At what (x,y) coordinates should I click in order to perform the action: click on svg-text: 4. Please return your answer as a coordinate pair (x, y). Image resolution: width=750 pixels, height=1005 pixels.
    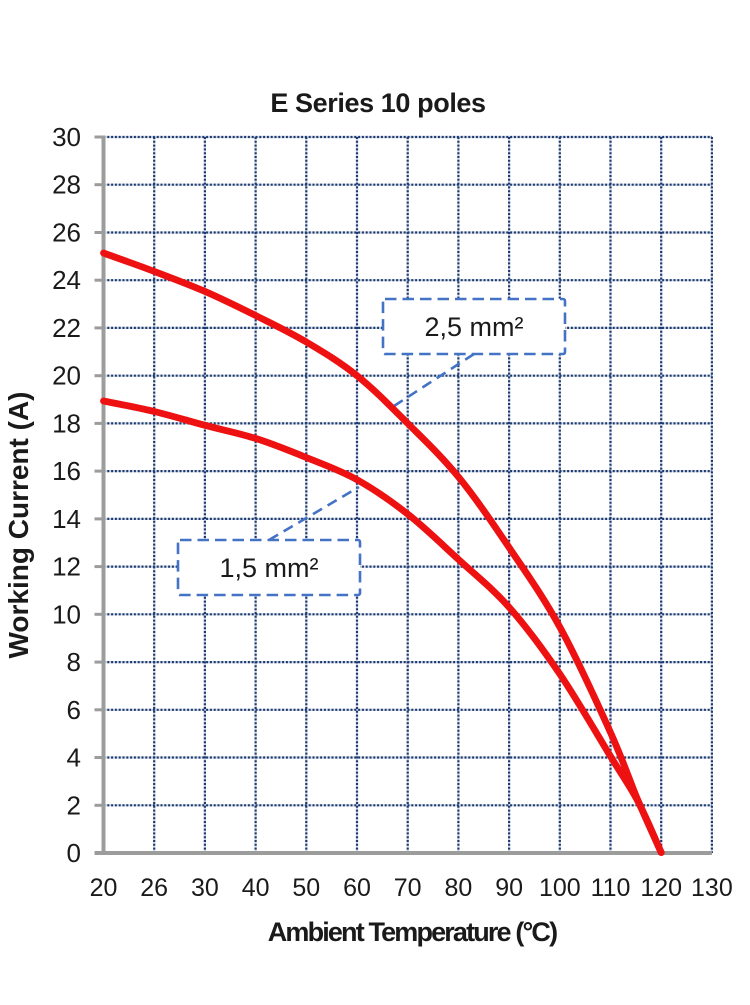
    Looking at the image, I should click on (74, 758).